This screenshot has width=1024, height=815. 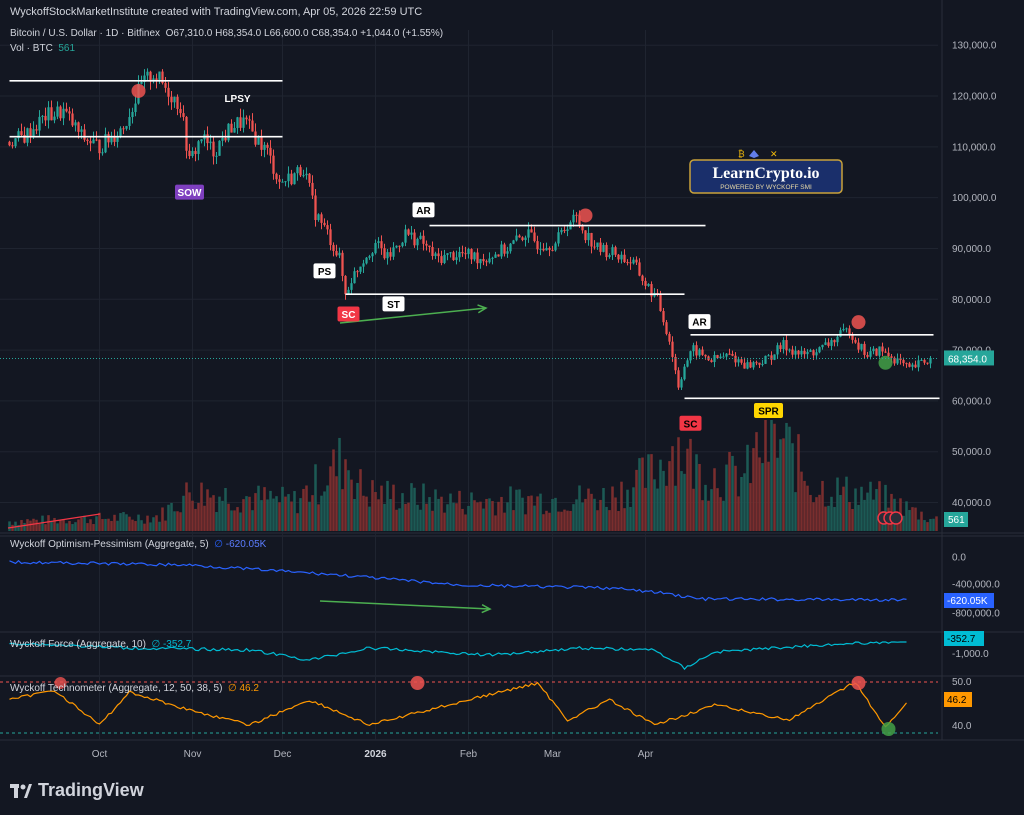 What do you see at coordinates (78, 644) in the screenshot?
I see `force-label: Wyckoff Force (Aggregate, 10)` at bounding box center [78, 644].